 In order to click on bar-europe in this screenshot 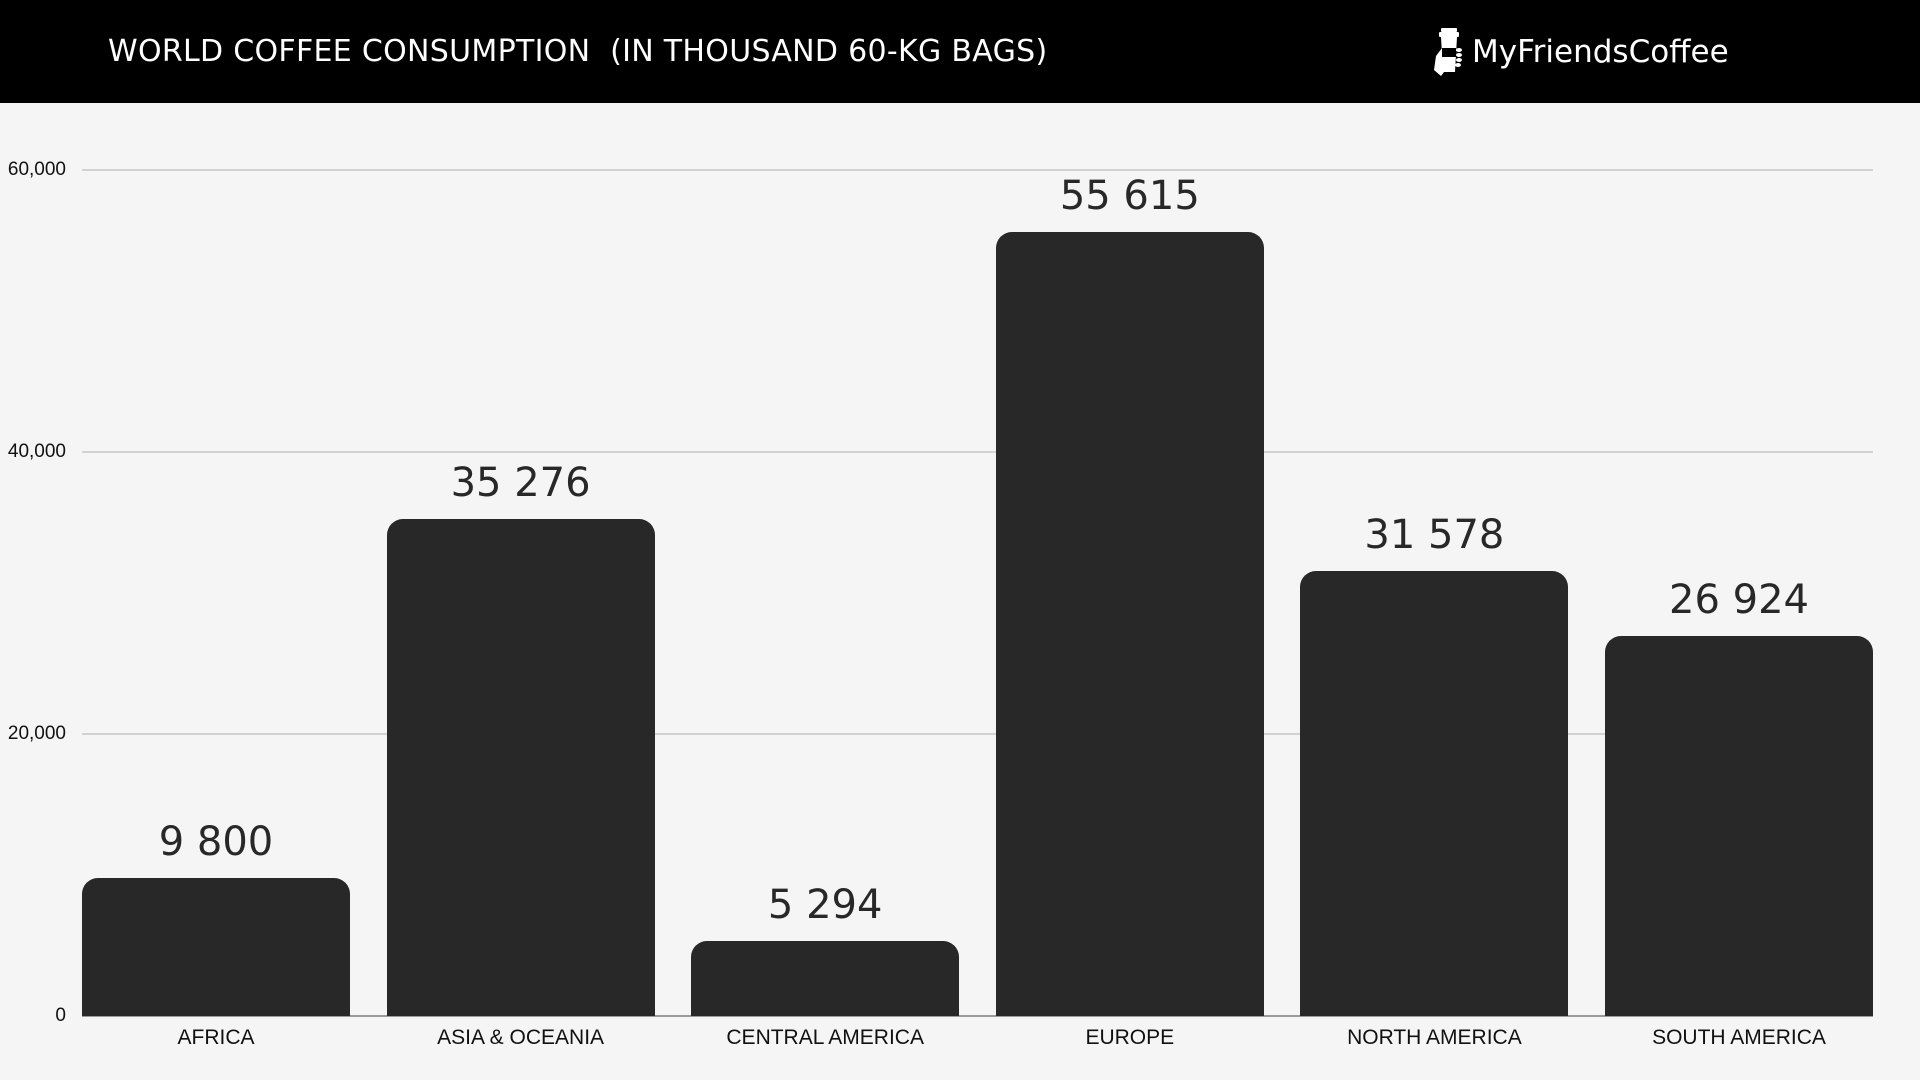, I will do `click(1129, 623)`.